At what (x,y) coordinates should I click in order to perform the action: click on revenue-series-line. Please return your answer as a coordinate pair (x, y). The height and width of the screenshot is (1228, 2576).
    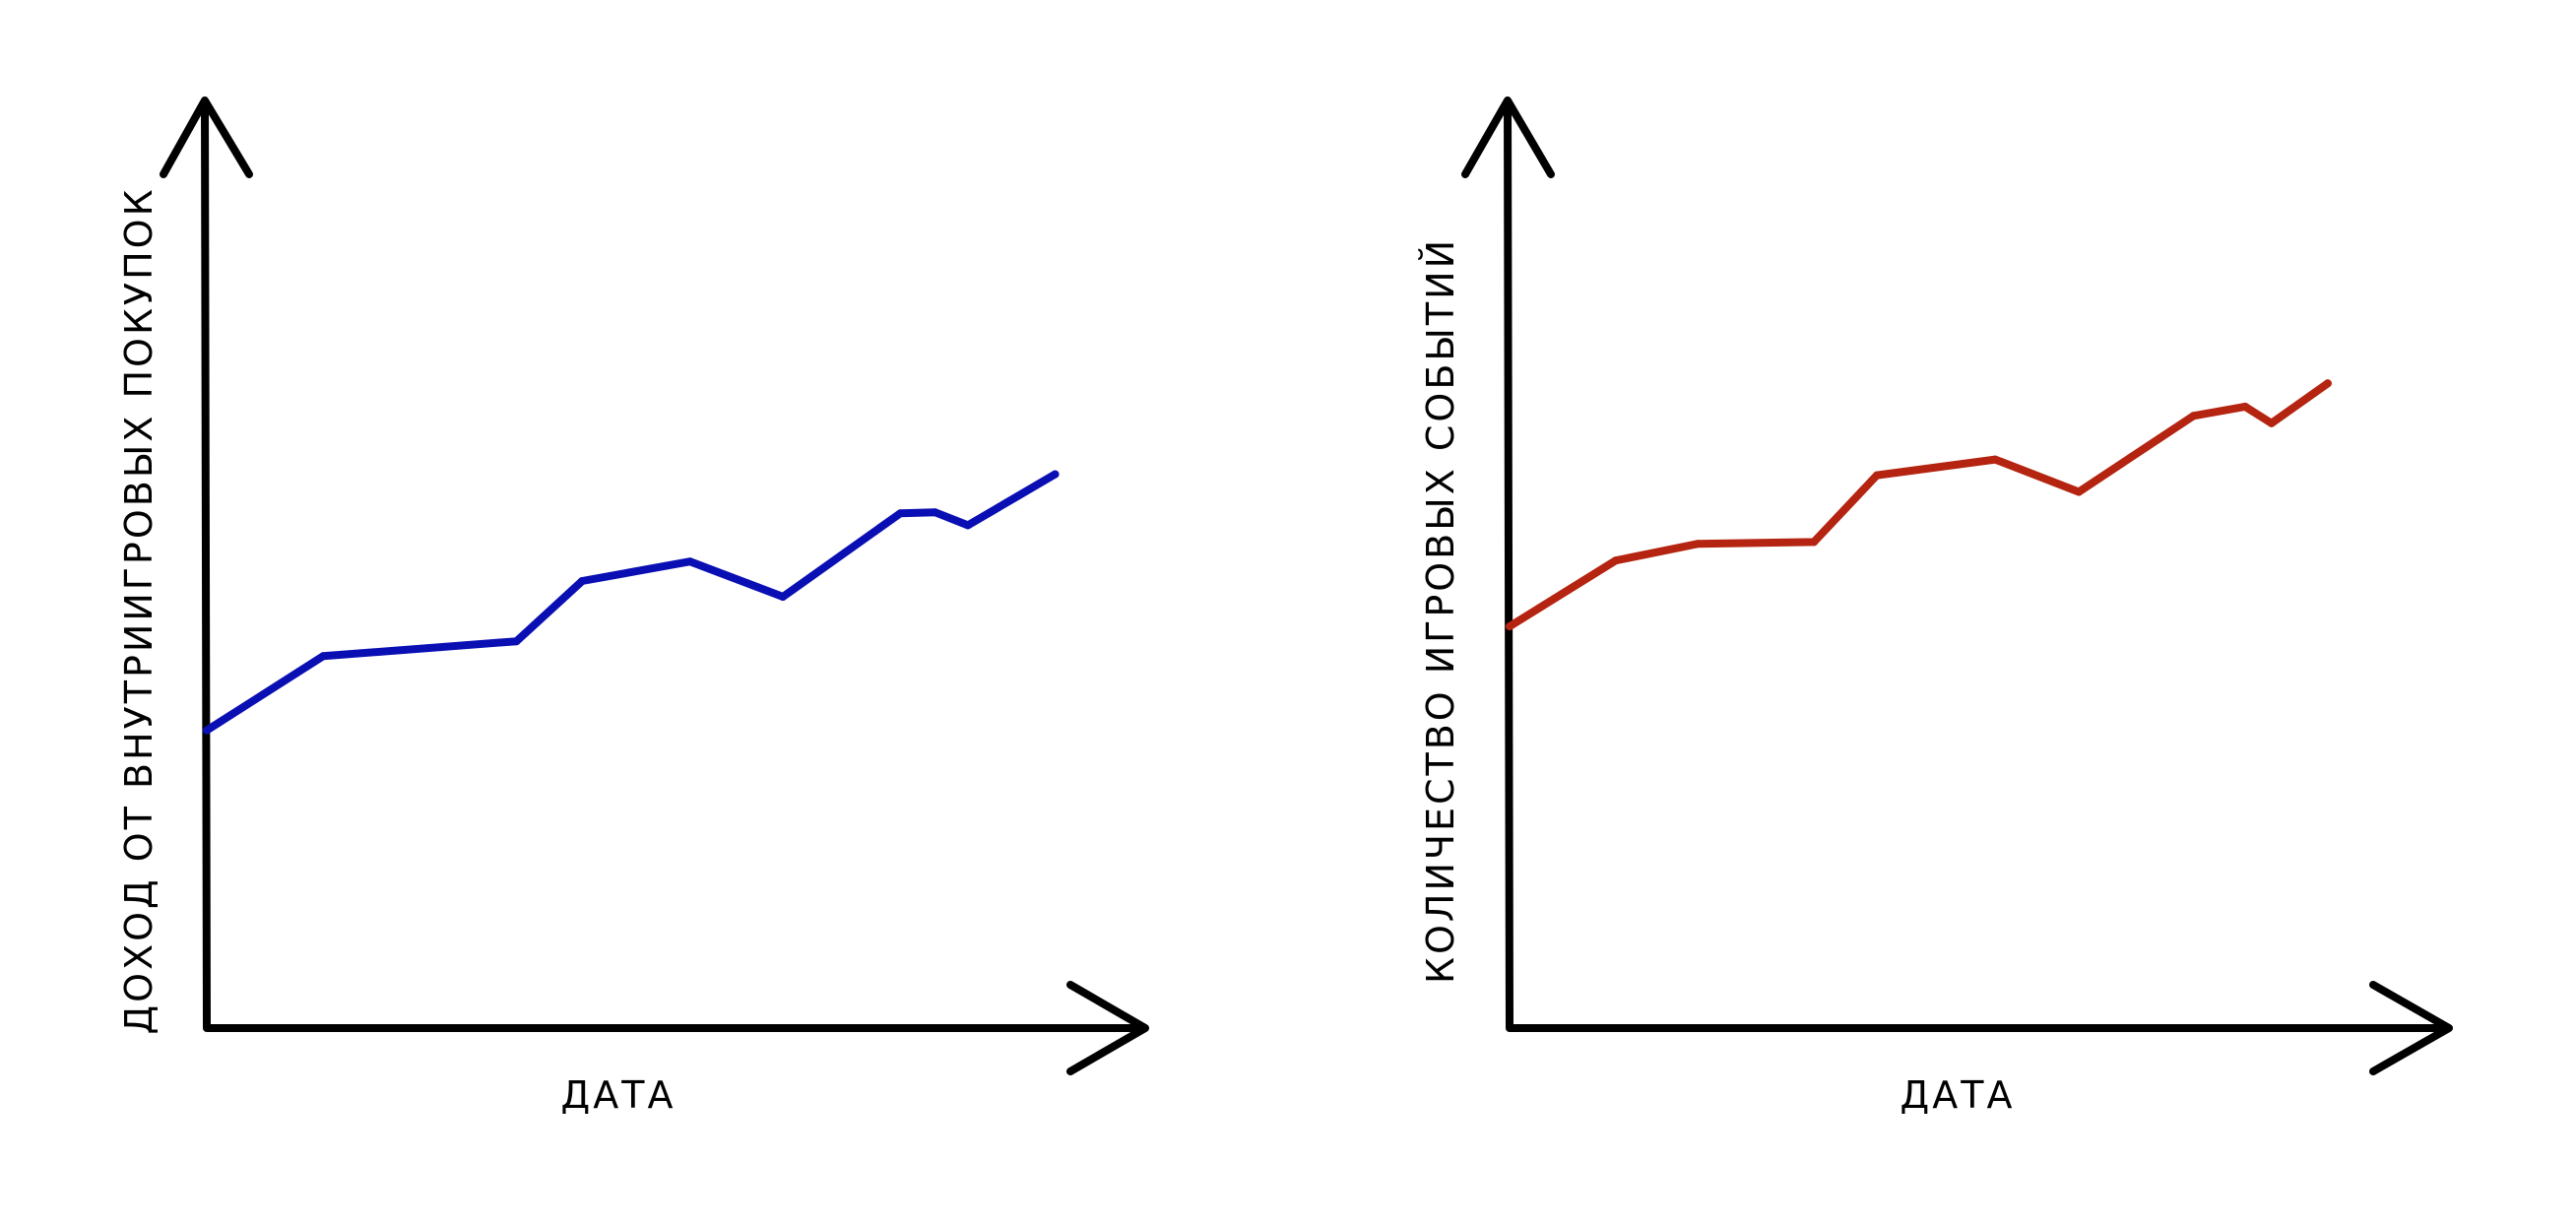
    Looking at the image, I should click on (631, 602).